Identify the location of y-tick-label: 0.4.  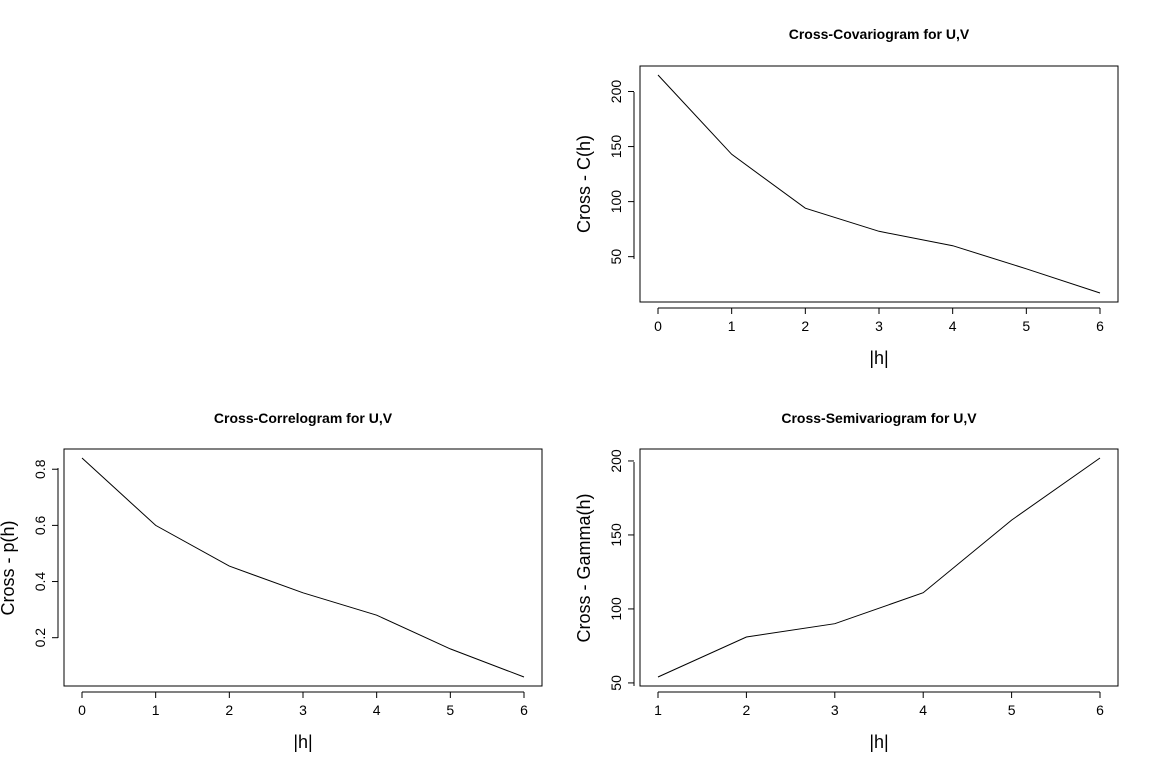
(40, 582).